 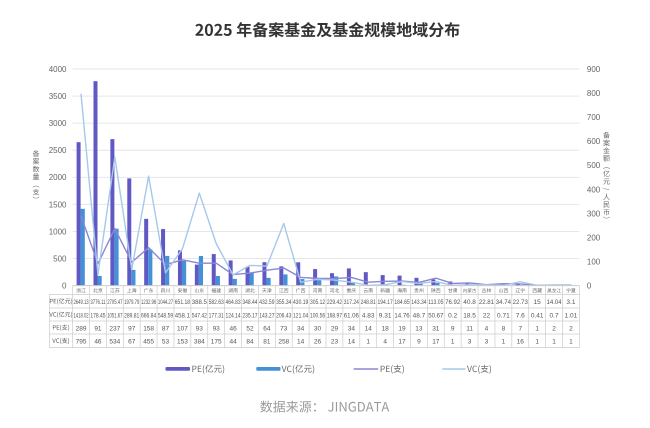 What do you see at coordinates (419, 315) in the screenshot?
I see `svg-text: 48.7` at bounding box center [419, 315].